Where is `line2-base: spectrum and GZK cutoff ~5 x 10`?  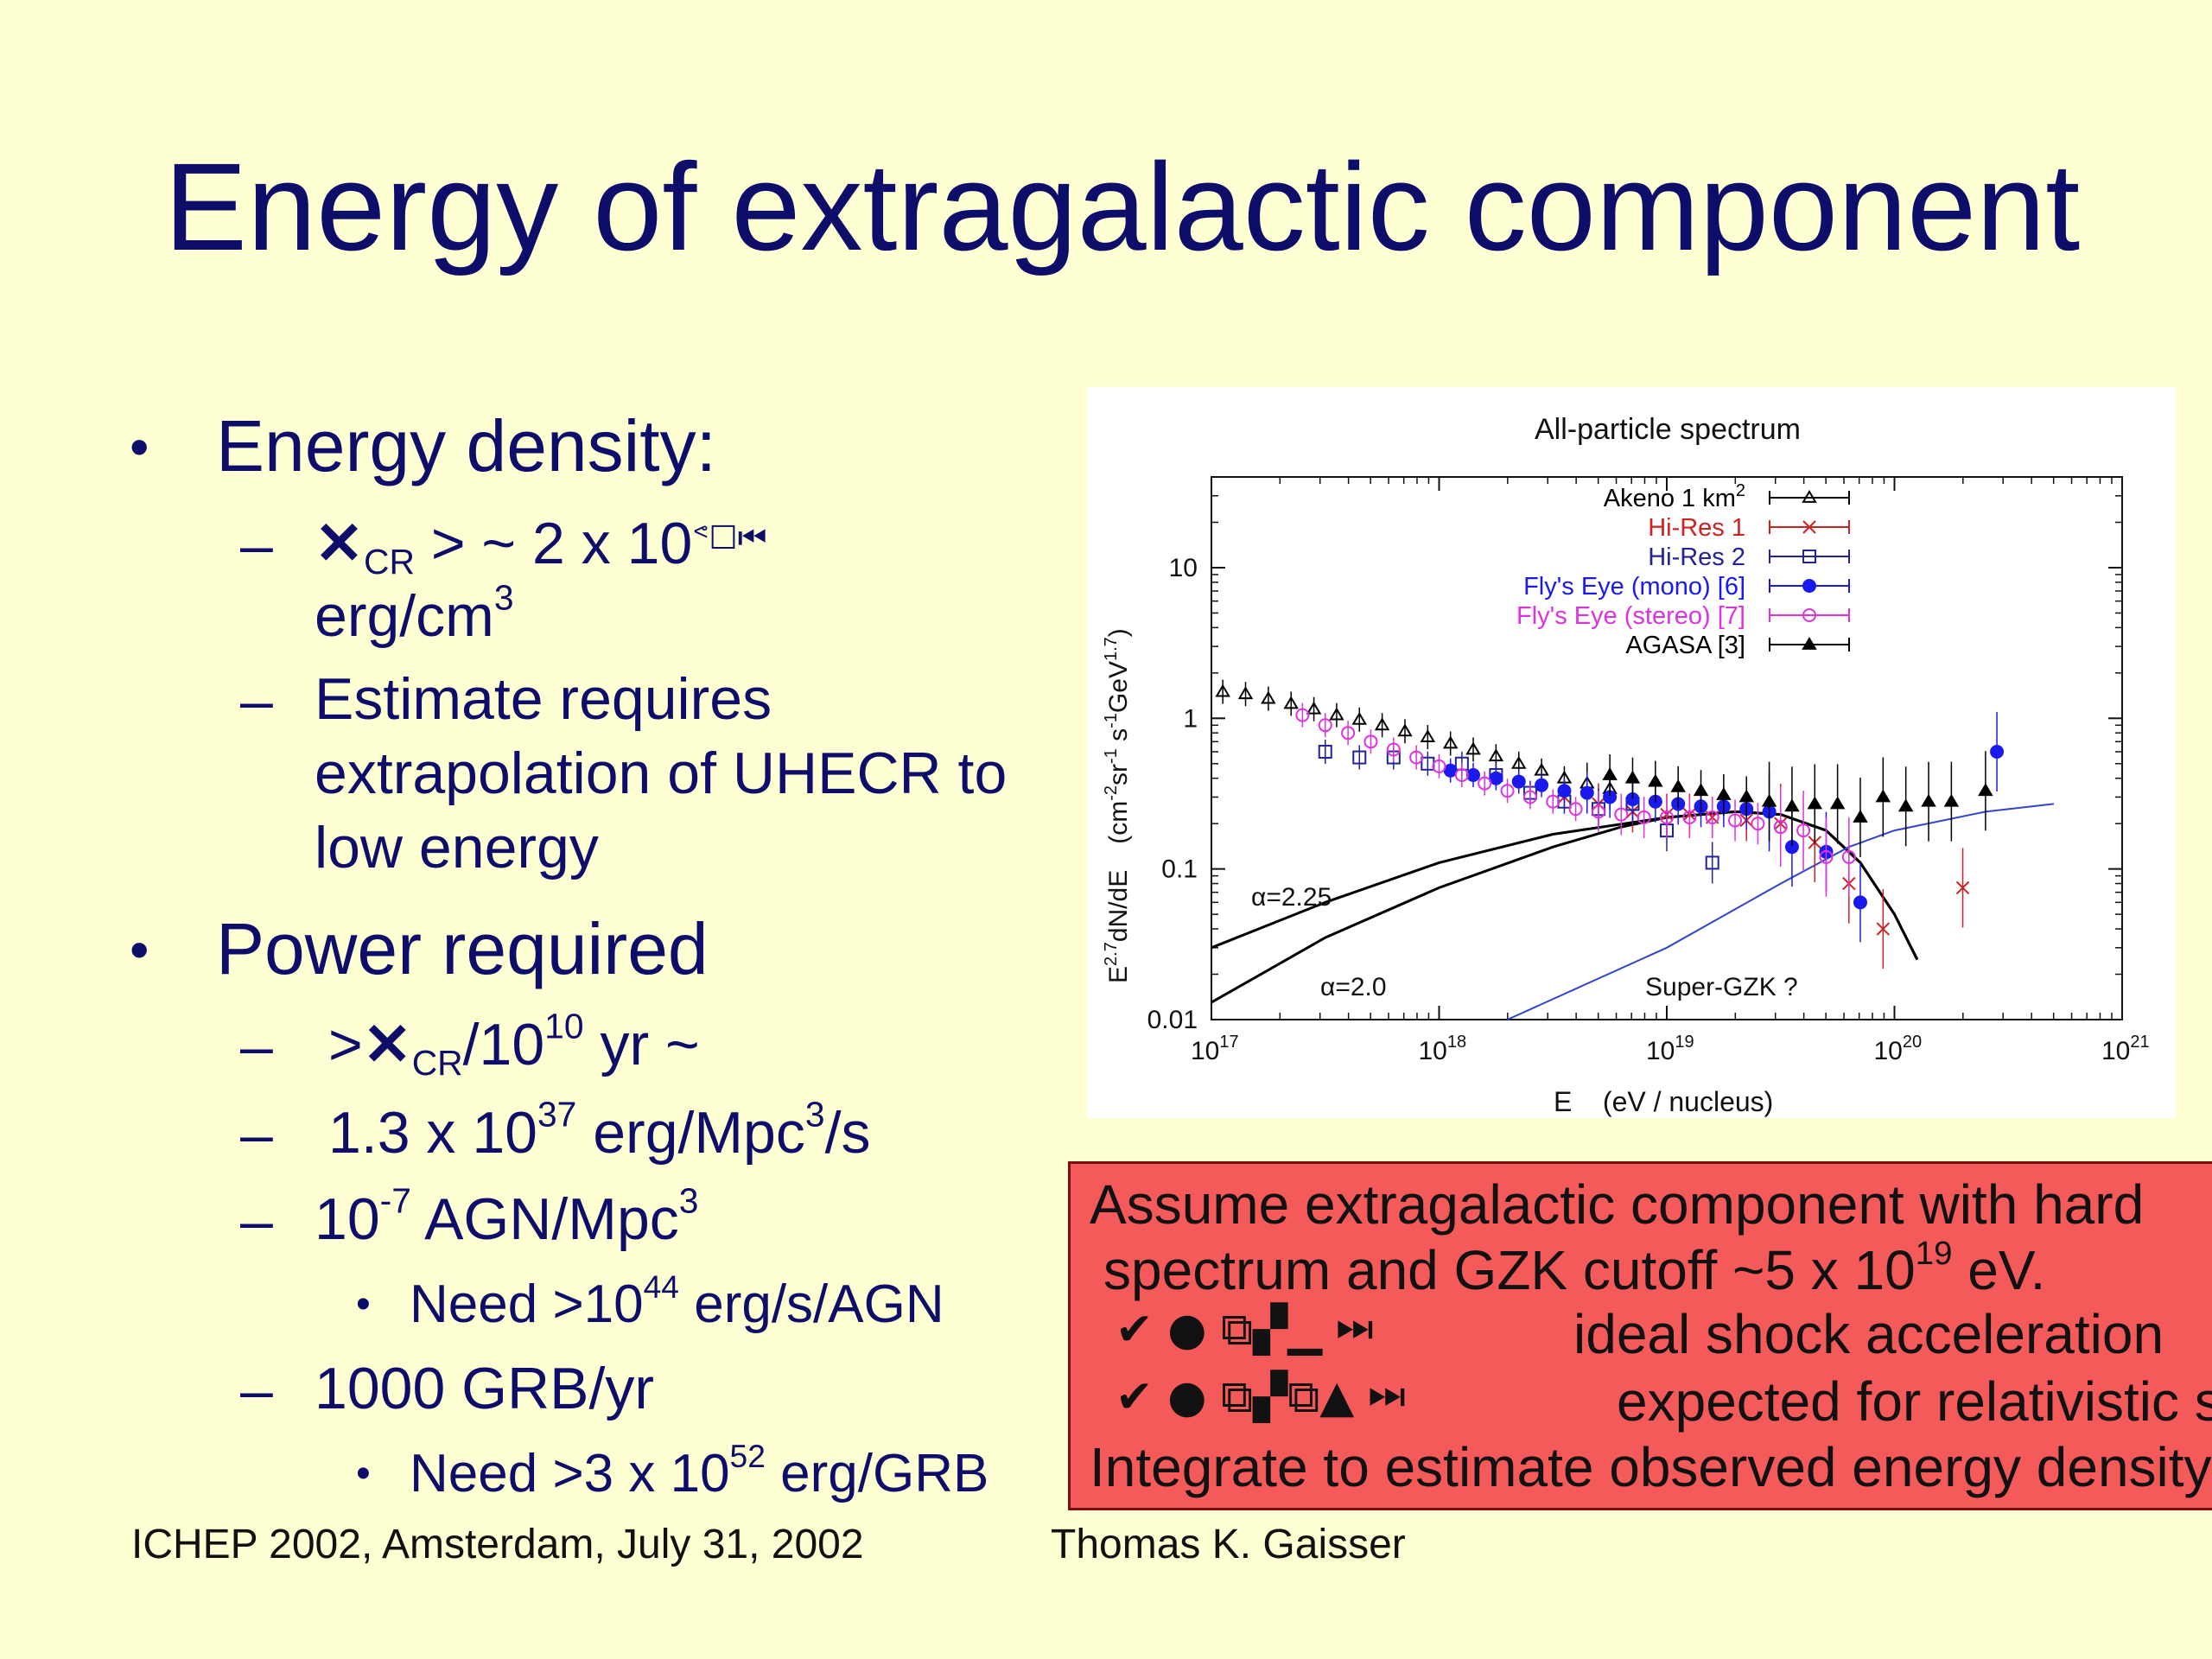 line2-base: spectrum and GZK cutoff ~5 x 10 is located at coordinates (1509, 1270).